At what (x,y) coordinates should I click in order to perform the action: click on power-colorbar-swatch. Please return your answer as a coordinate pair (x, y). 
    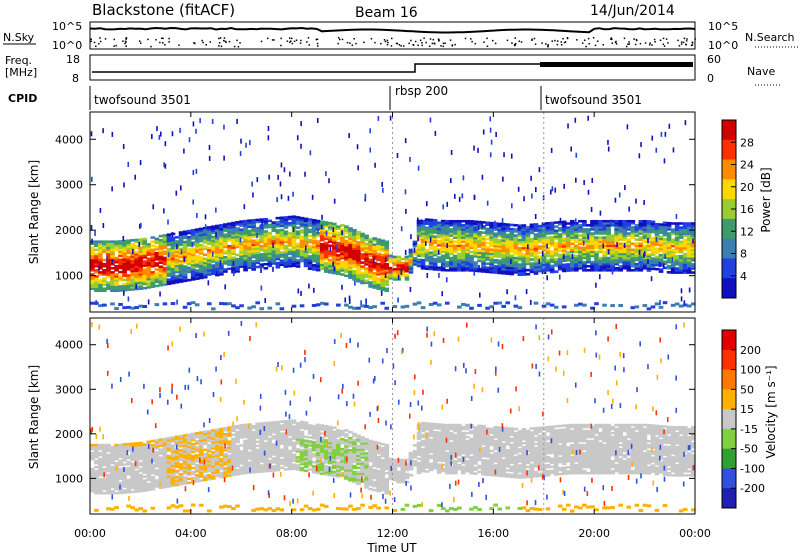
    Looking at the image, I should click on (729, 288).